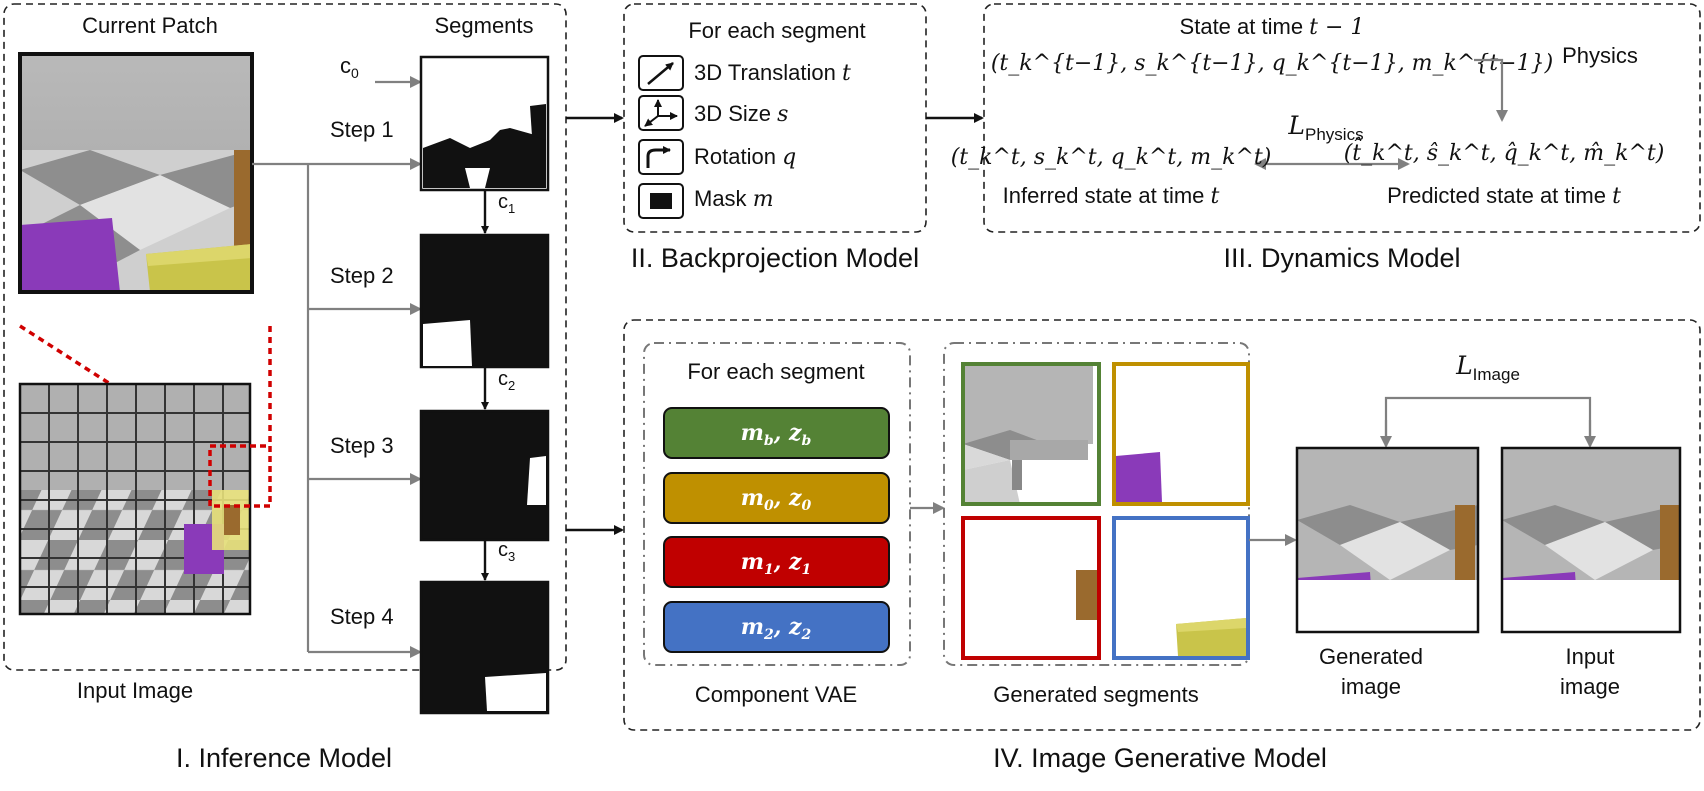 This screenshot has width=1704, height=791. I want to click on component-vae-box, so click(777, 504).